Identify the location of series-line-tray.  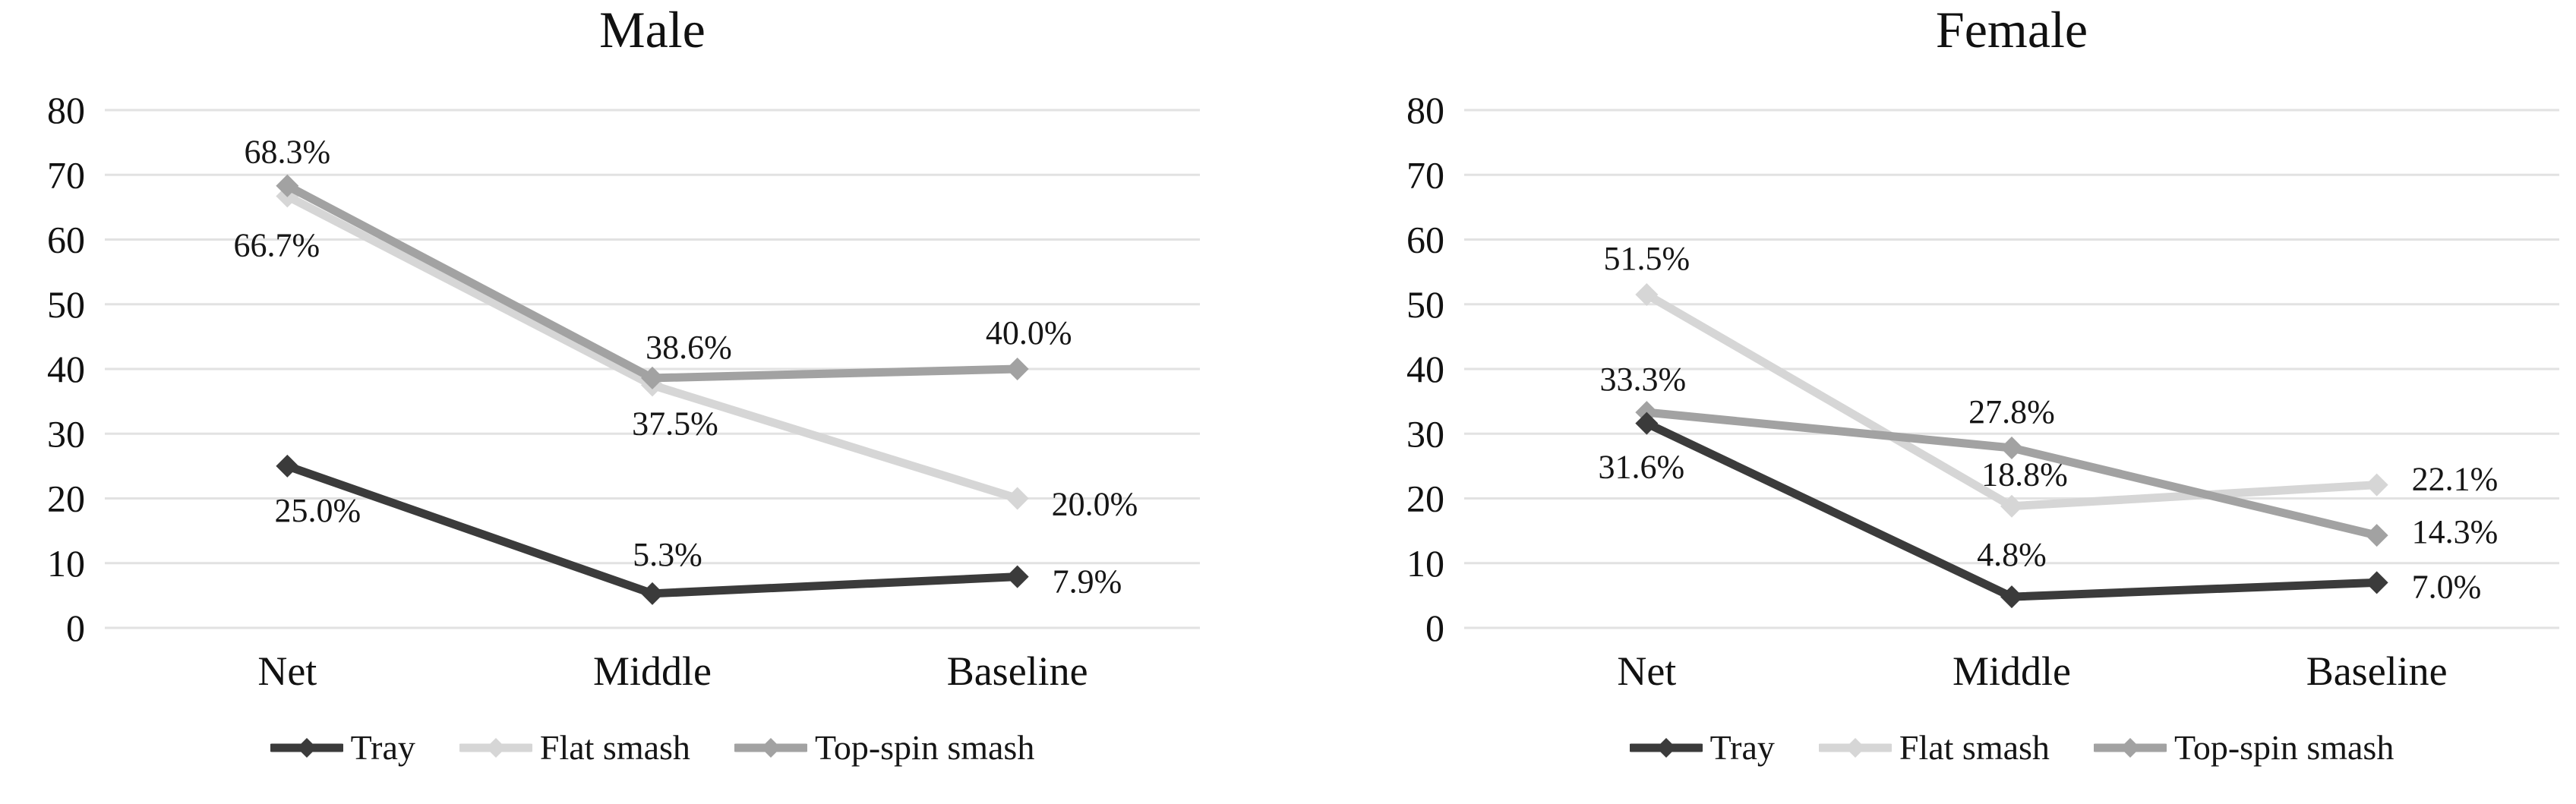
(652, 530).